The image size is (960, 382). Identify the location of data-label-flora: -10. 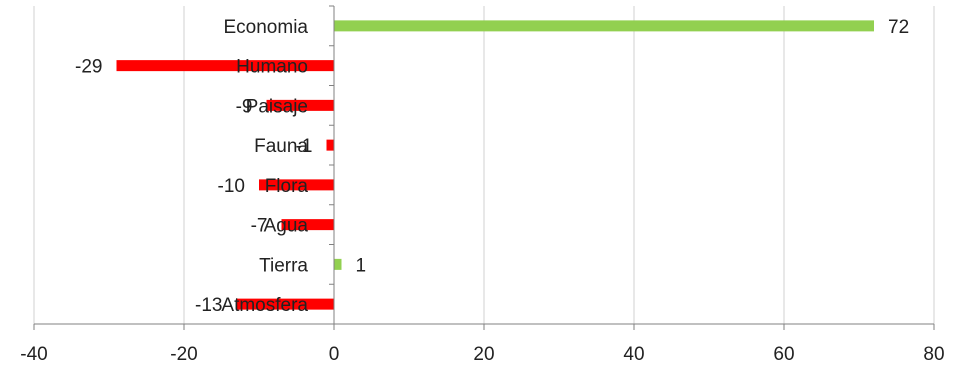
(231, 186).